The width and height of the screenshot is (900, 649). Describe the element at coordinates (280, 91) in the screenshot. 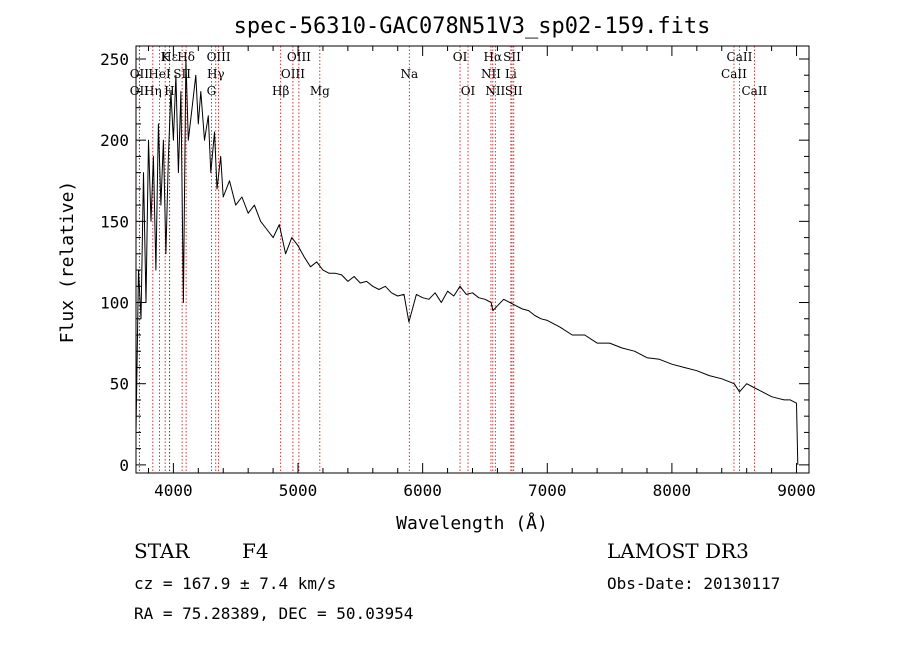

I see `line-marker-label-12: Hβ` at that location.